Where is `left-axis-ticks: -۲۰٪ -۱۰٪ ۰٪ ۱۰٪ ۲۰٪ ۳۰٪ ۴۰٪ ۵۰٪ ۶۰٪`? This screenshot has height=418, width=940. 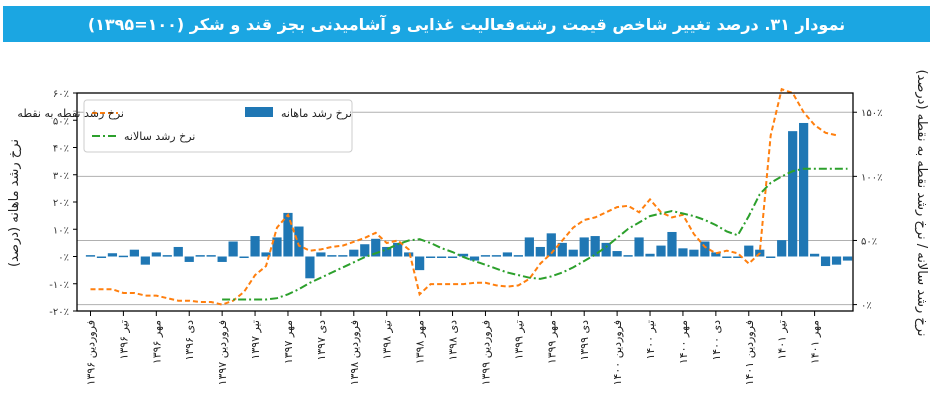
left-axis-ticks: -۲۰٪ -۱۰٪ ۰٪ ۱۰٪ ۲۰٪ ۳۰٪ ۴۰٪ ۵۰٪ ۶۰٪ is located at coordinates (63, 203).